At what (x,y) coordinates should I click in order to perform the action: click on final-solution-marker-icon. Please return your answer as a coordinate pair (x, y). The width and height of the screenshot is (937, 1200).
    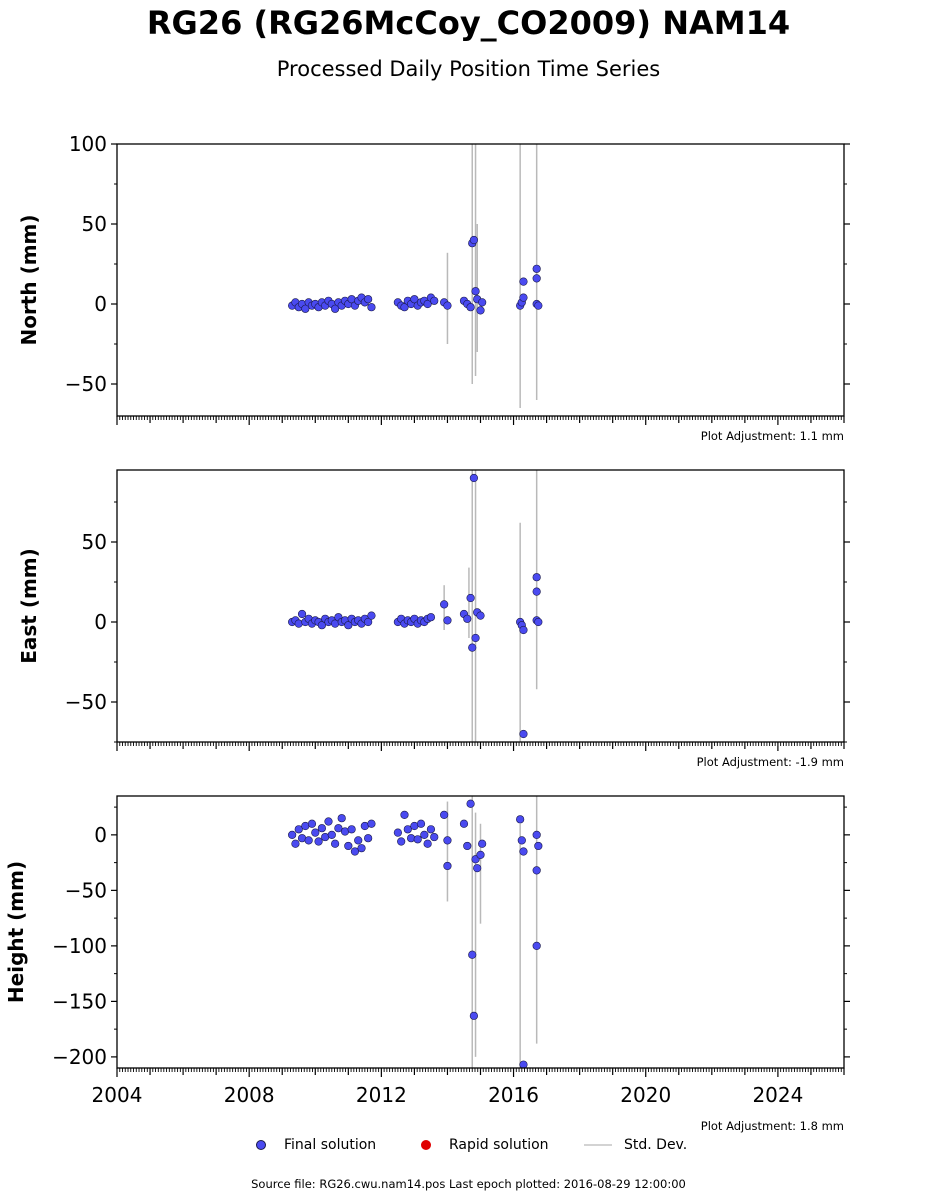
    Looking at the image, I should click on (261, 1145).